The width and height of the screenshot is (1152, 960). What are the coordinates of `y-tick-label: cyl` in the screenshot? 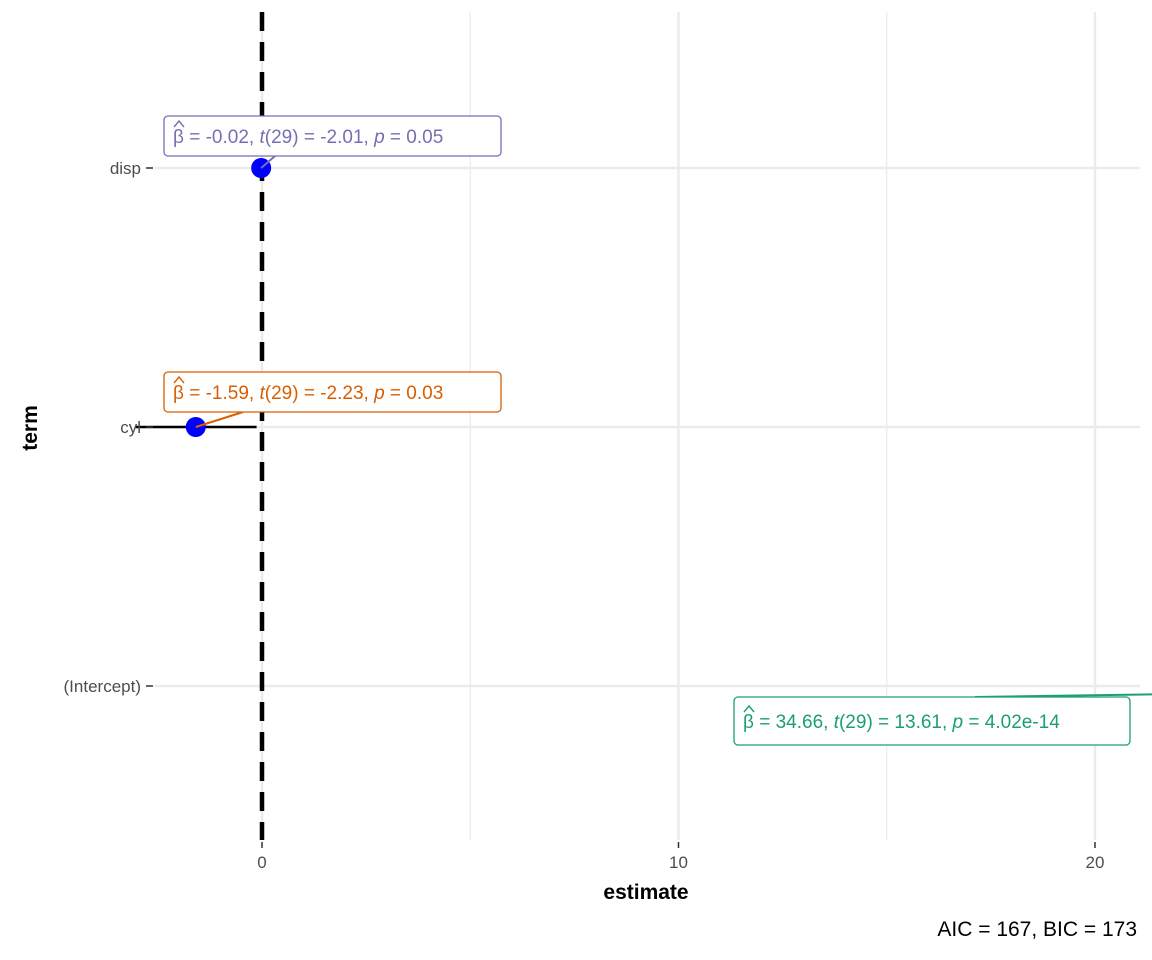 It's located at (130, 427).